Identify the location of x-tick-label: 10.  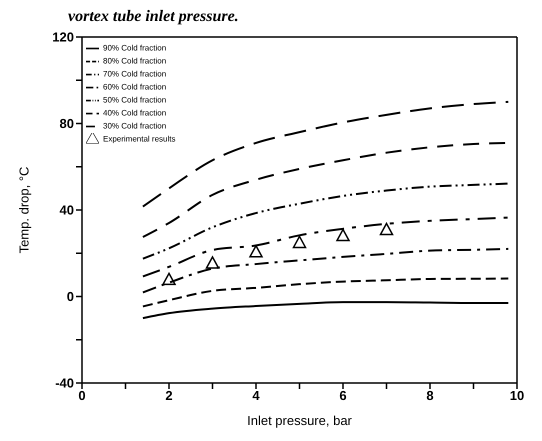
(517, 396).